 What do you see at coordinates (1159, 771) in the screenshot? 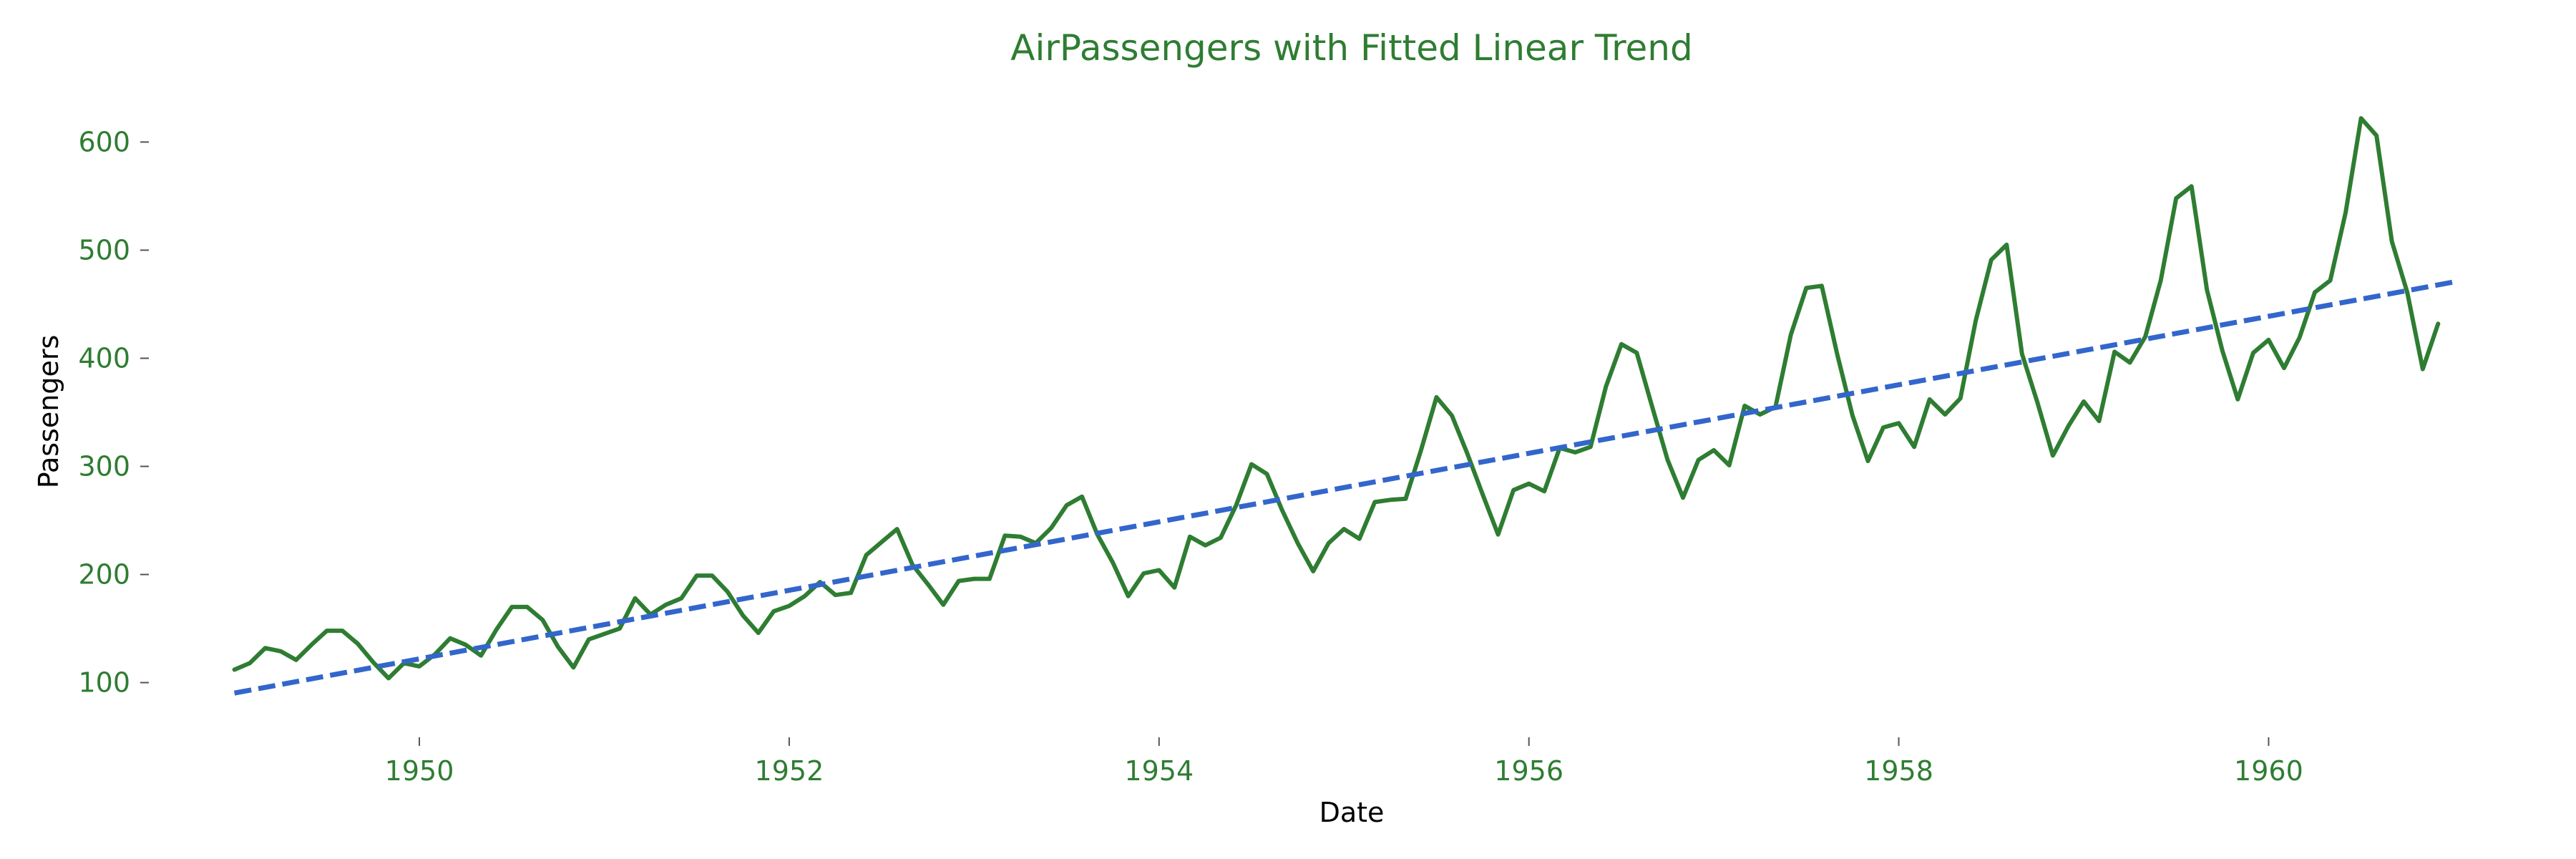
I see `x-tick-label: 1954` at bounding box center [1159, 771].